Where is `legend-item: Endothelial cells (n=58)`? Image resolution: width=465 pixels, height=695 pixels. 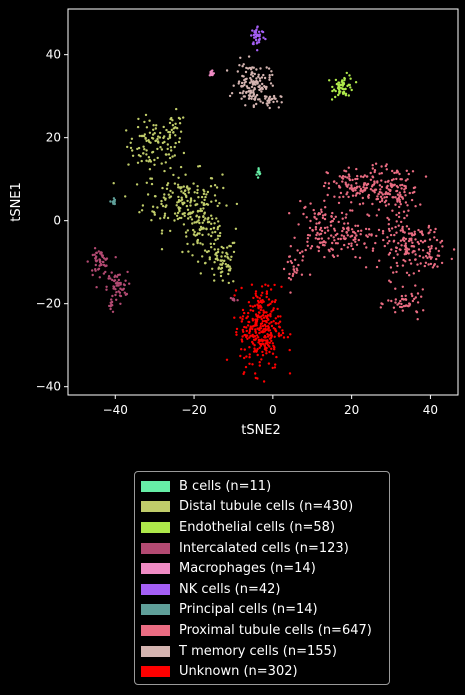
legend-item: Endothelial cells (n=58) is located at coordinates (262, 527).